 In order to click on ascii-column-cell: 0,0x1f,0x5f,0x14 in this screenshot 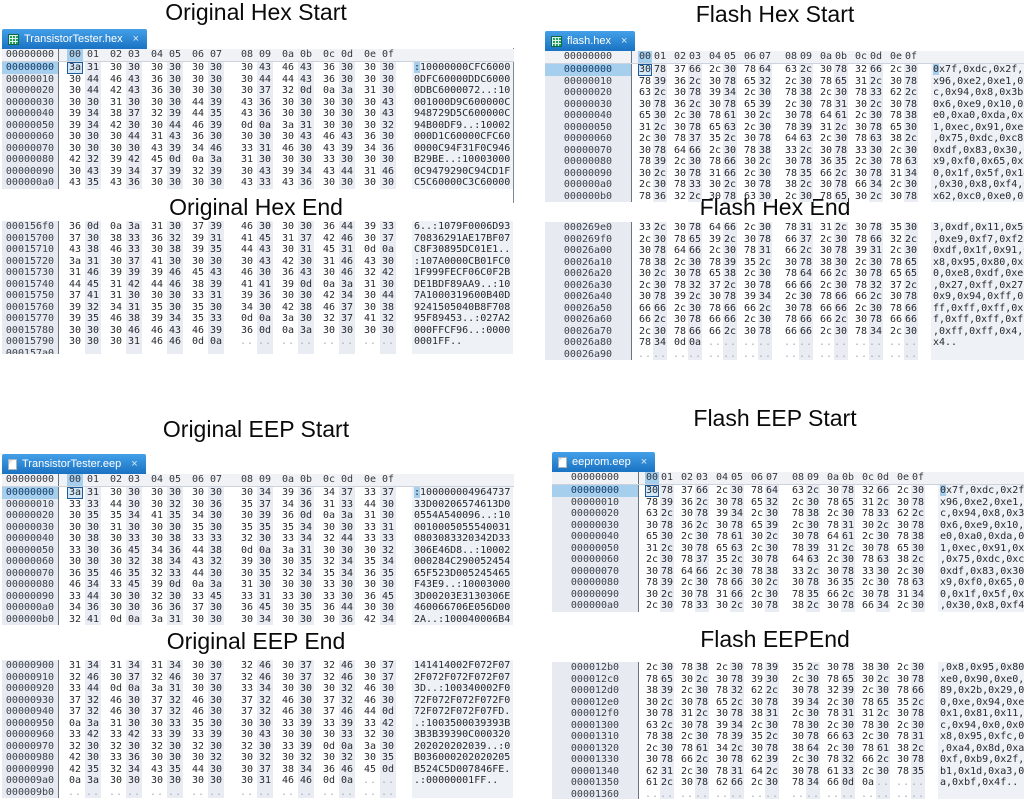, I will do `click(977, 173)`.